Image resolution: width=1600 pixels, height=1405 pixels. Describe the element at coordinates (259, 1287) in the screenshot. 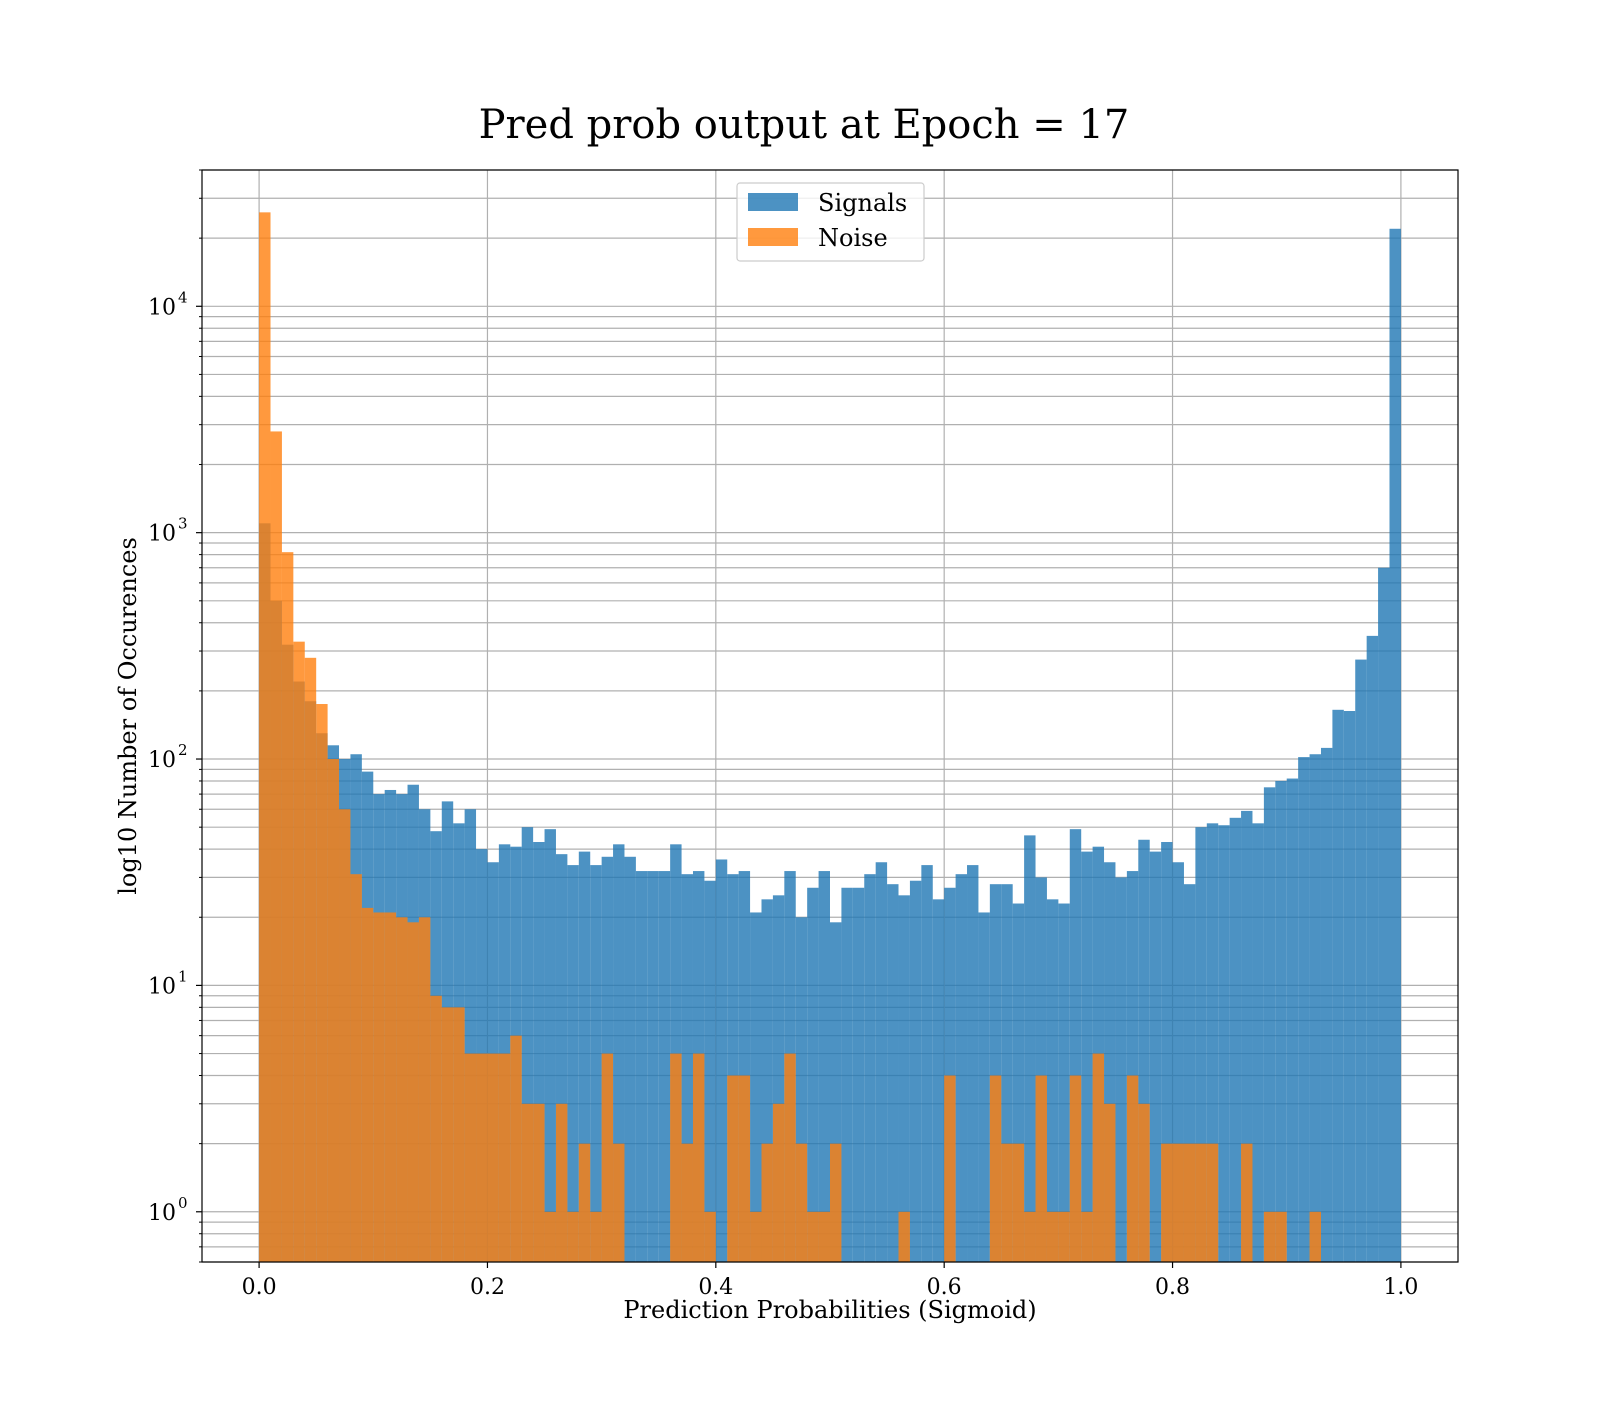

I see `x-tick-label: 0.0` at that location.